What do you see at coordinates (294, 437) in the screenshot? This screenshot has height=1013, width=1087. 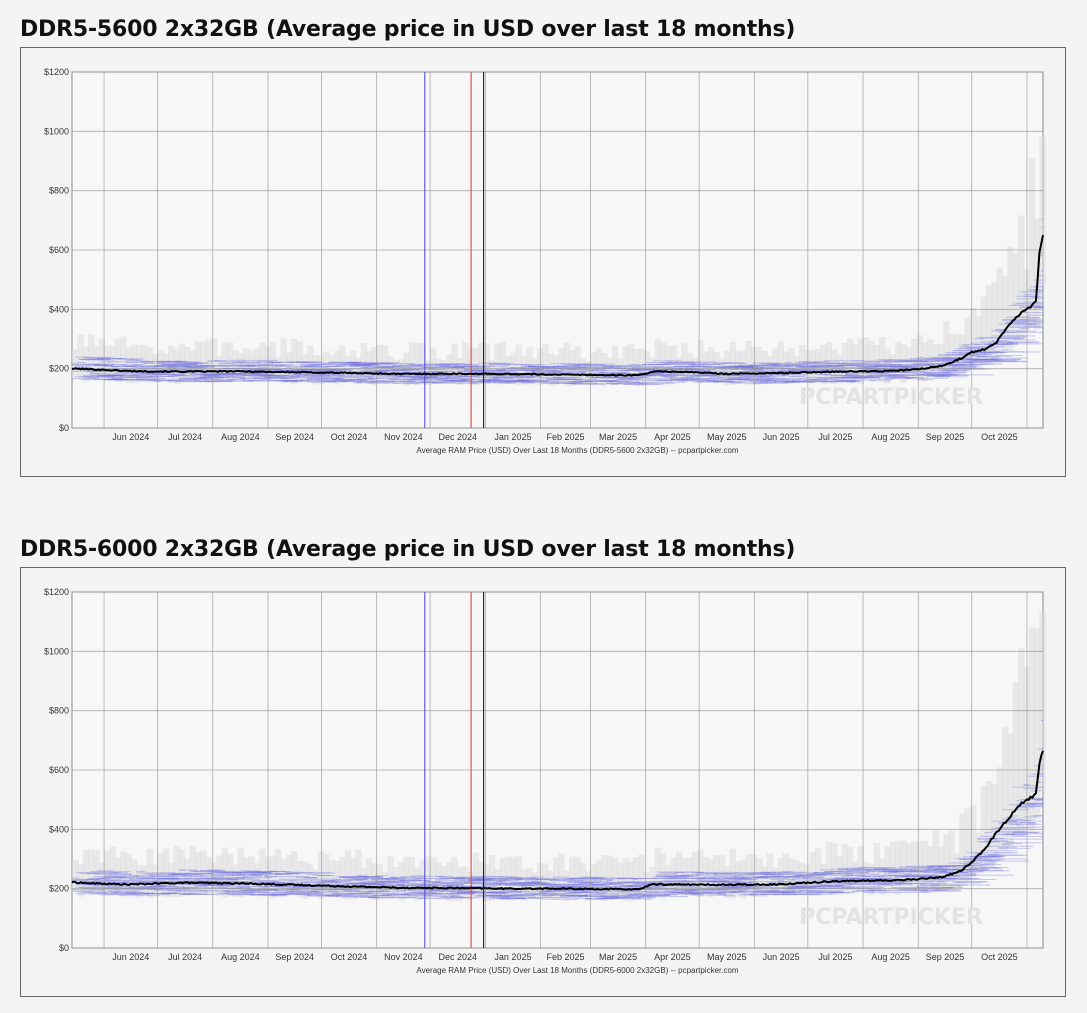 I see `x-tick-label: Sep 2024` at bounding box center [294, 437].